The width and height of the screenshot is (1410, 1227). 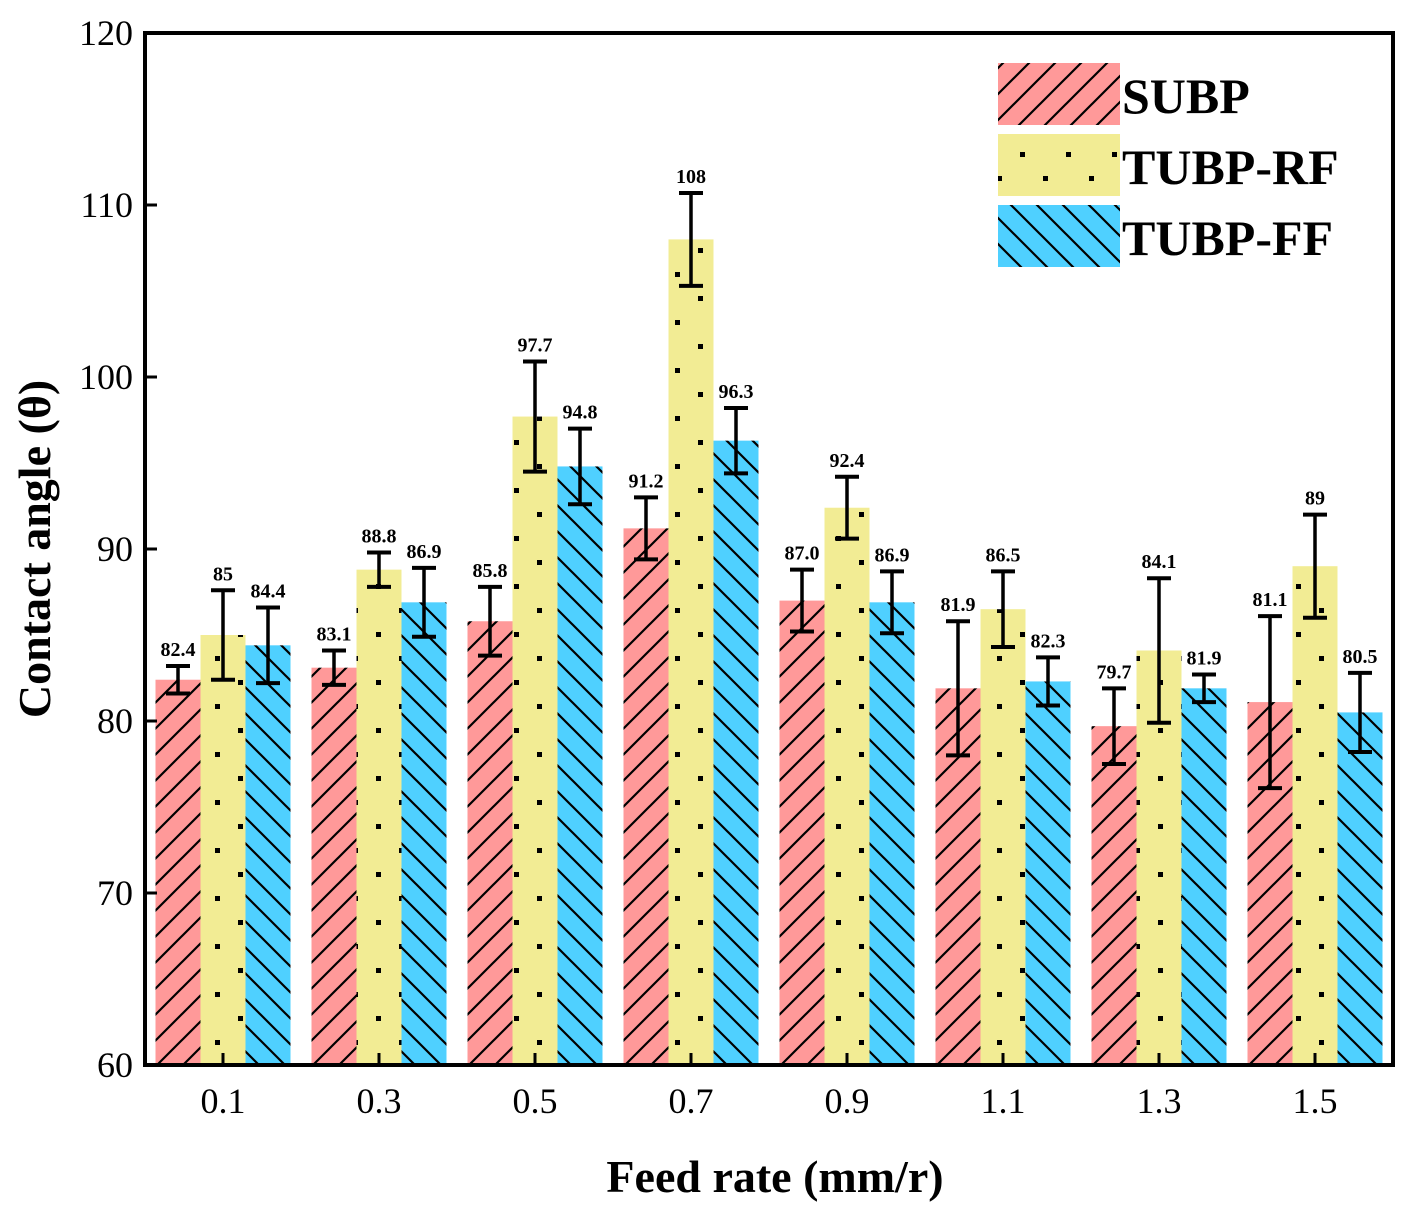 I want to click on y-tick-label: 60, so click(x=115, y=1065).